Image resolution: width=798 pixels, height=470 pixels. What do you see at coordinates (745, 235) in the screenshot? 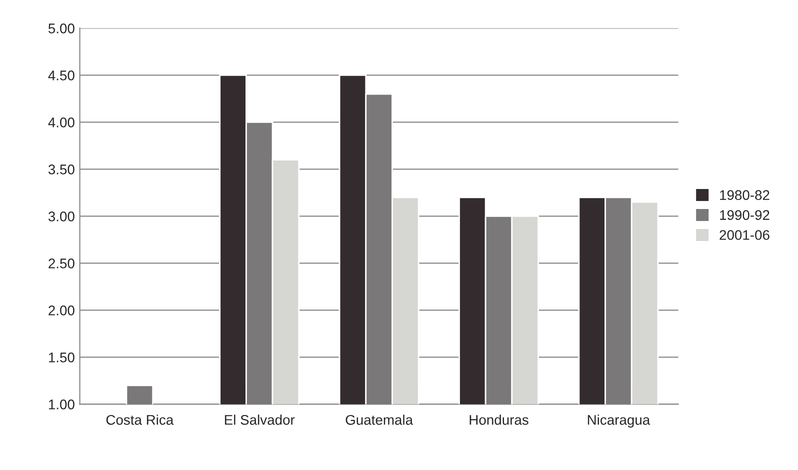
I see `legend-label: 2001-06` at bounding box center [745, 235].